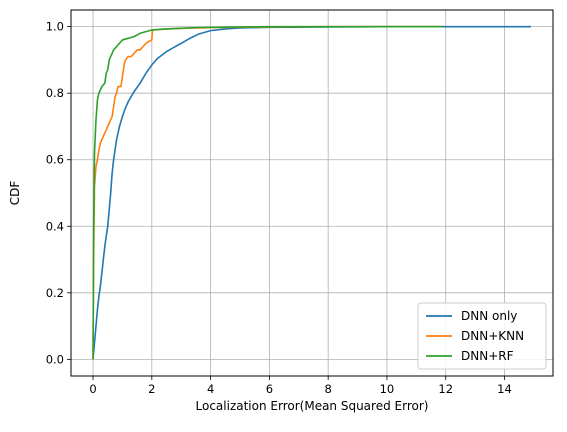  I want to click on x-tick-label: 0, so click(92, 389).